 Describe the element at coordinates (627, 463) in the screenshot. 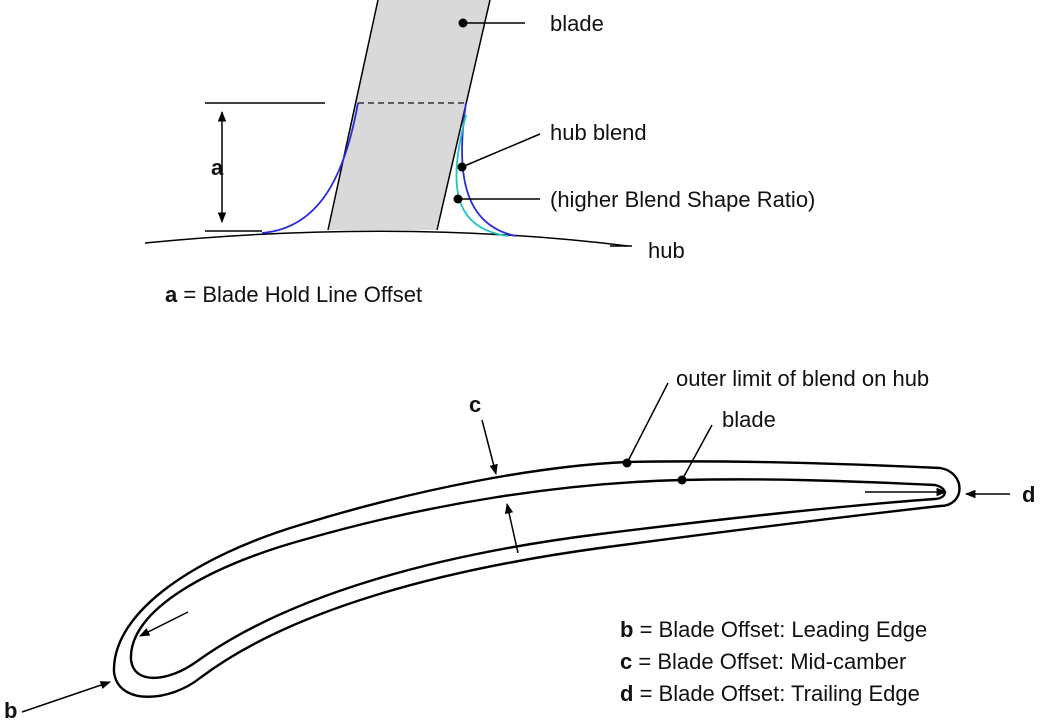

I see `outer-limit-leader-dot` at that location.